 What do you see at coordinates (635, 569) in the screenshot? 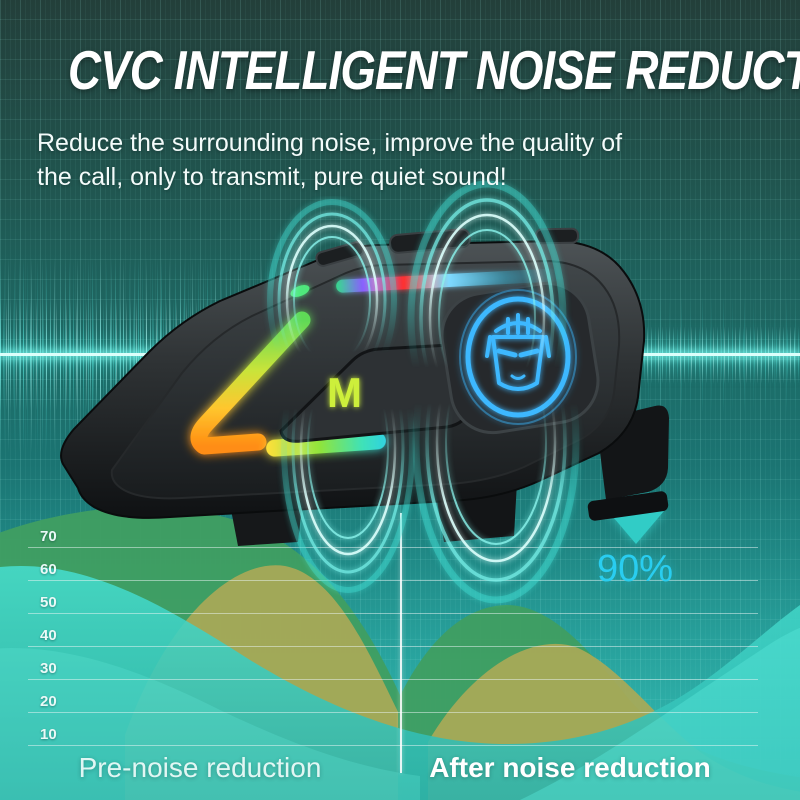
I see `reduction-value: 90%` at bounding box center [635, 569].